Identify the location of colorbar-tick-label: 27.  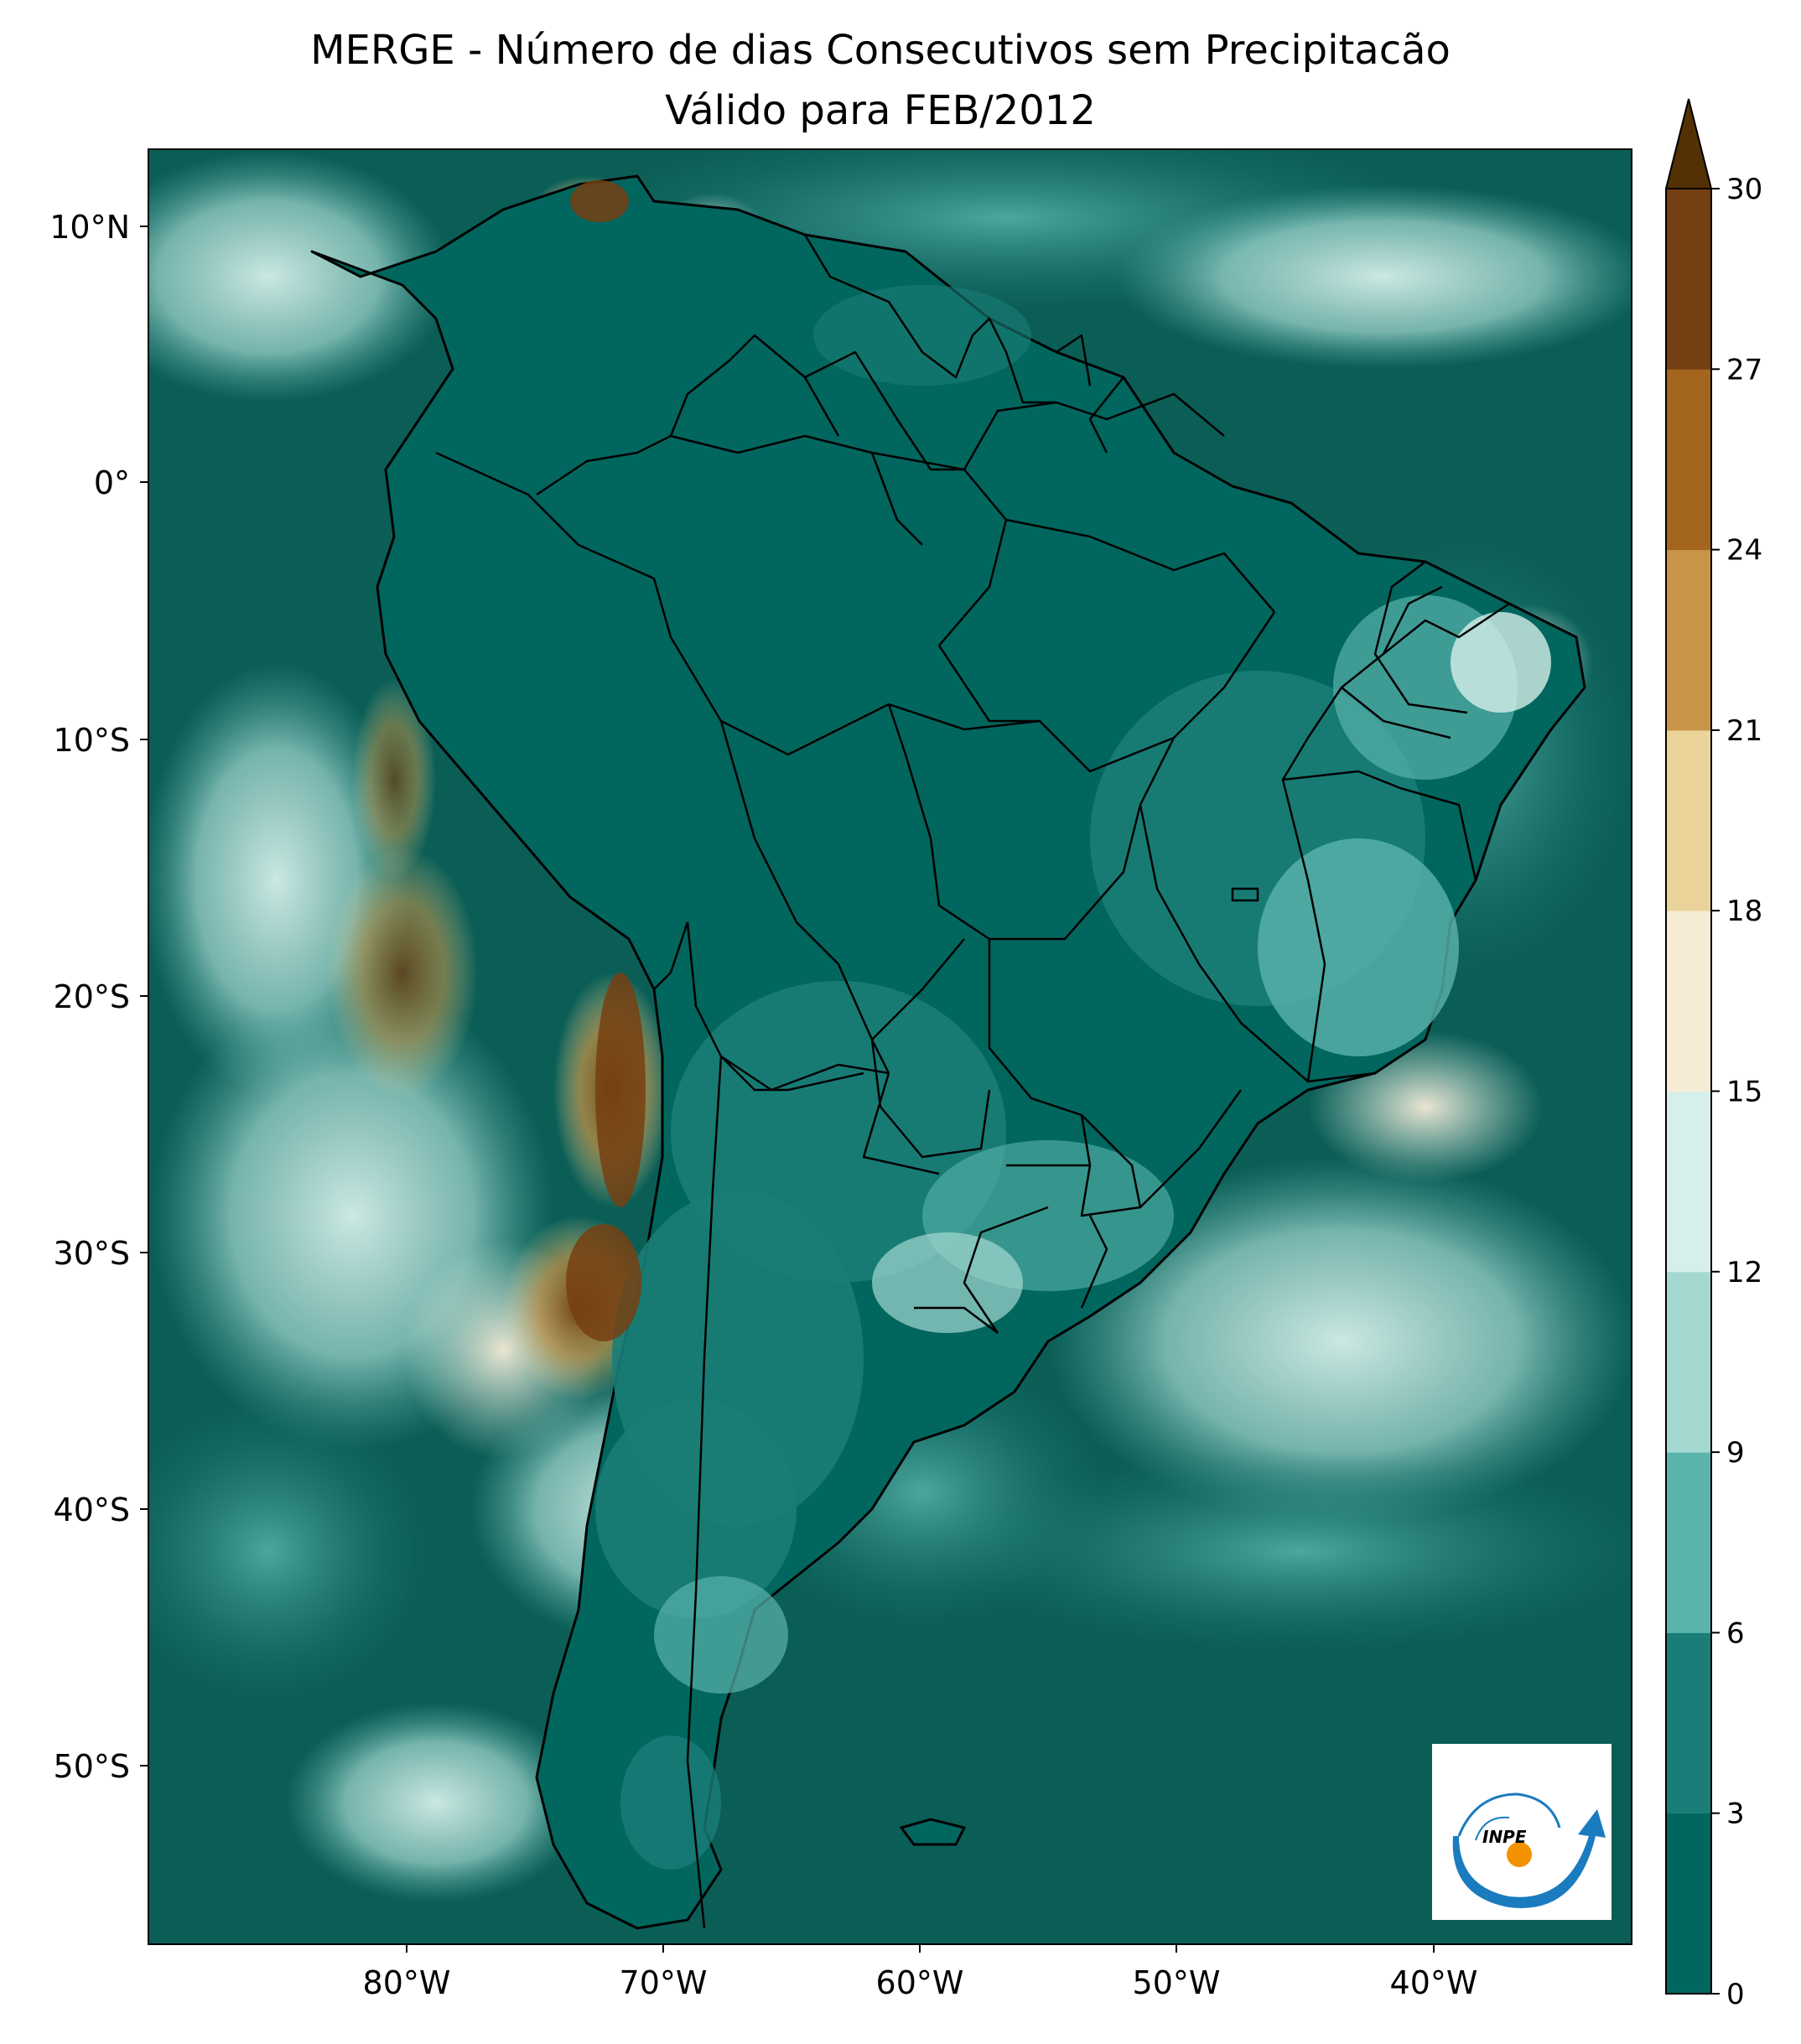
(1744, 369).